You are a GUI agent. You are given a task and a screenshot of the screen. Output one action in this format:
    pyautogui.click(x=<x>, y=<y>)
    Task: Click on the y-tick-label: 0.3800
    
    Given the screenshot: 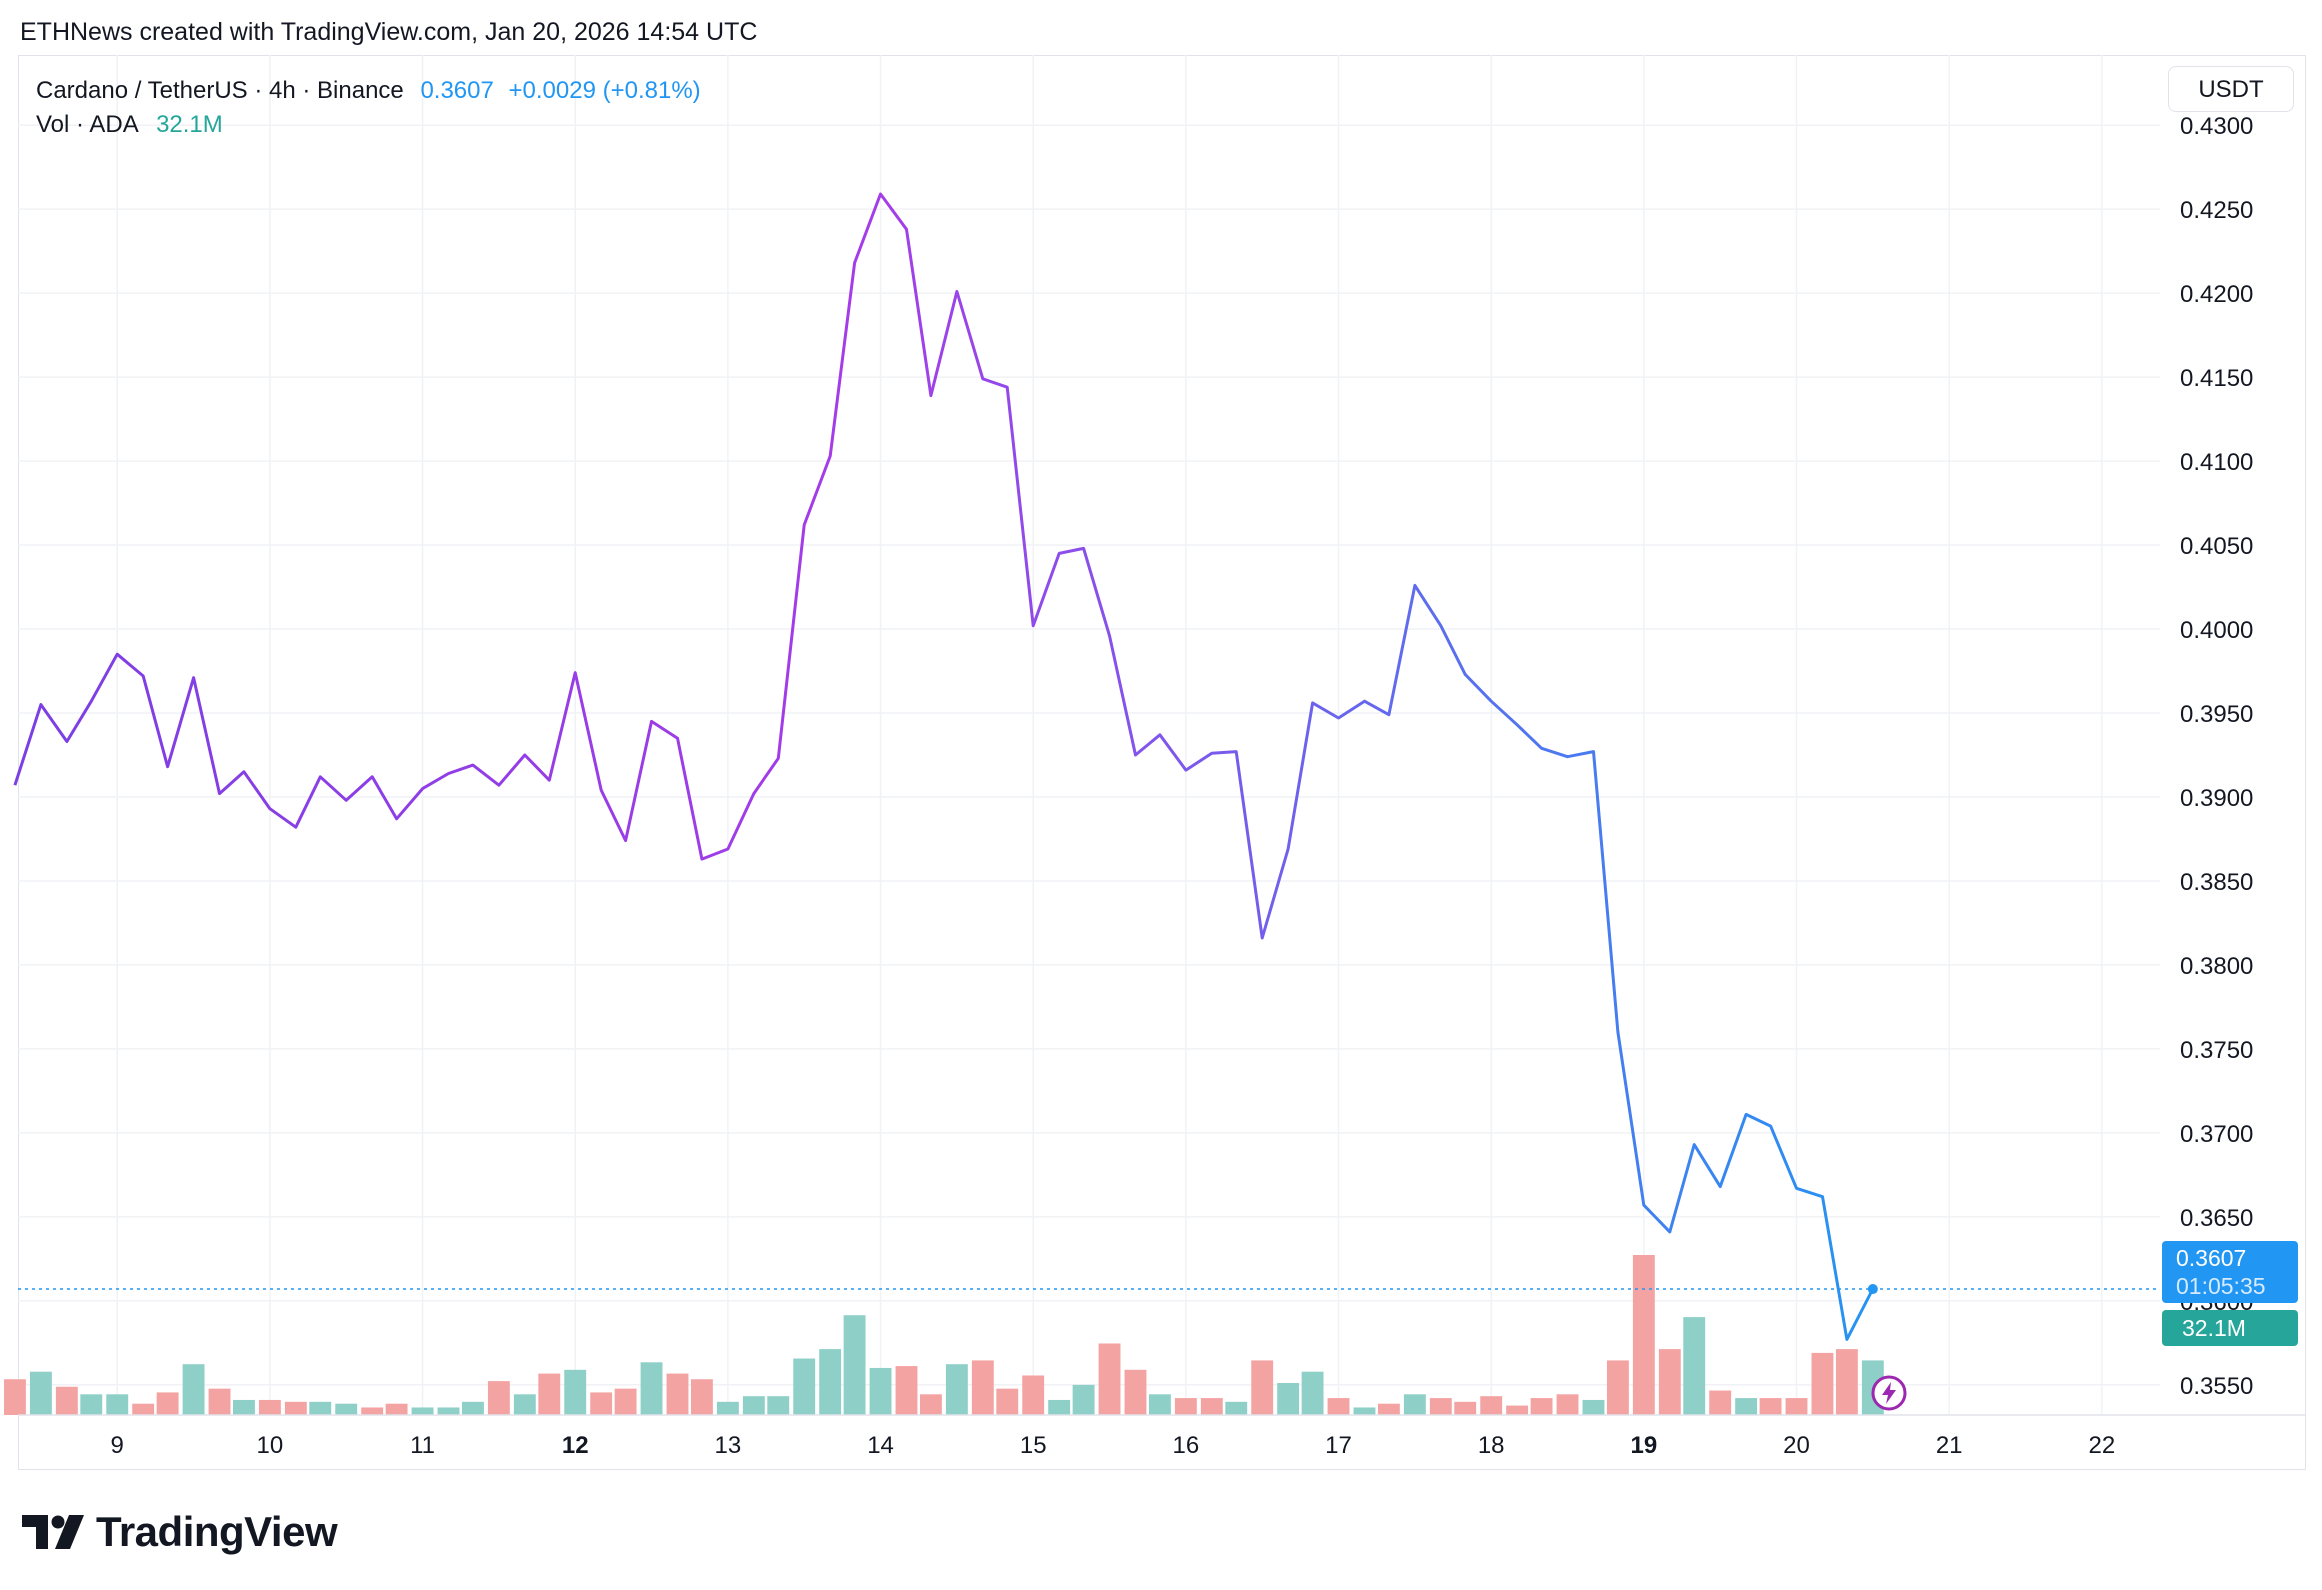 What is the action you would take?
    pyautogui.click(x=2216, y=966)
    